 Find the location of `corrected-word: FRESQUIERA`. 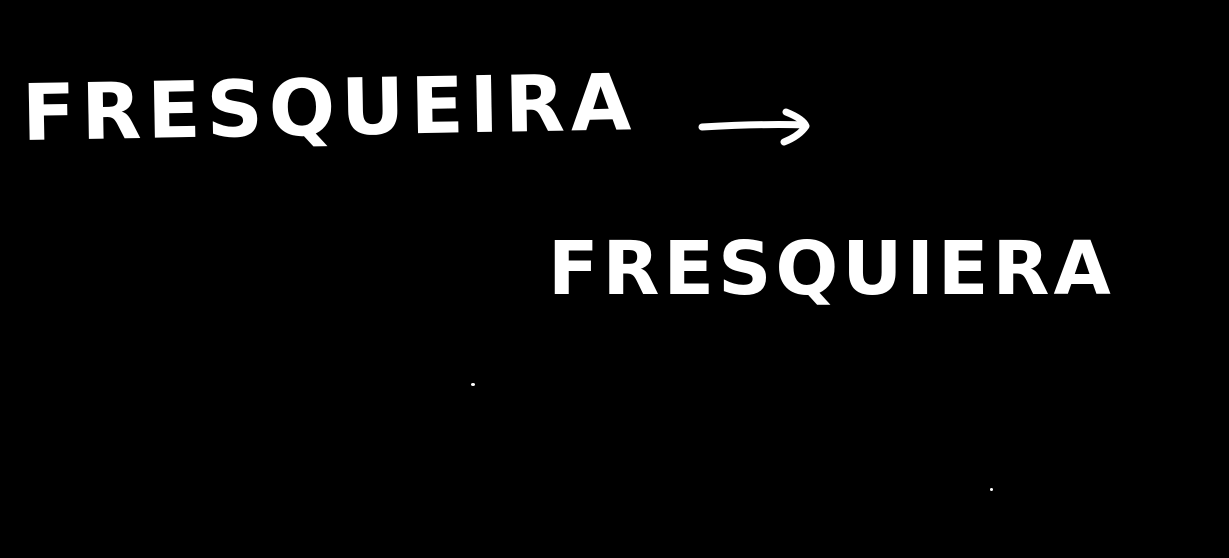

corrected-word: FRESQUIERA is located at coordinates (831, 269).